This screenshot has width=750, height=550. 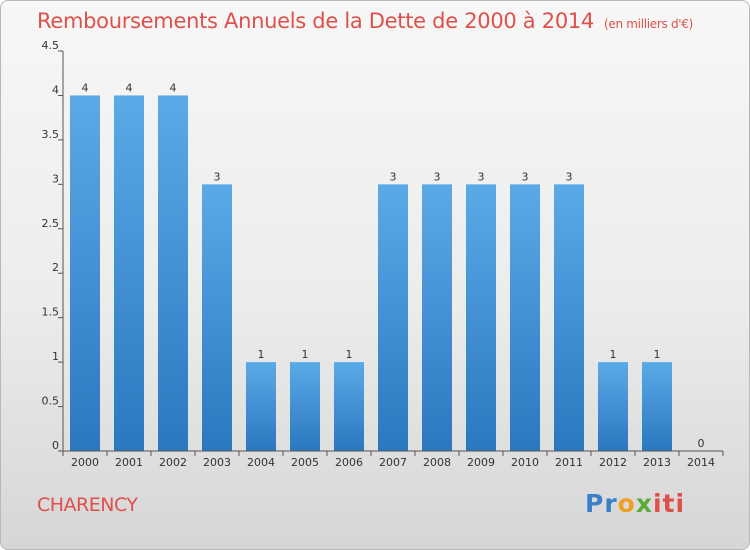 What do you see at coordinates (701, 462) in the screenshot?
I see `x-tick-label: 2014` at bounding box center [701, 462].